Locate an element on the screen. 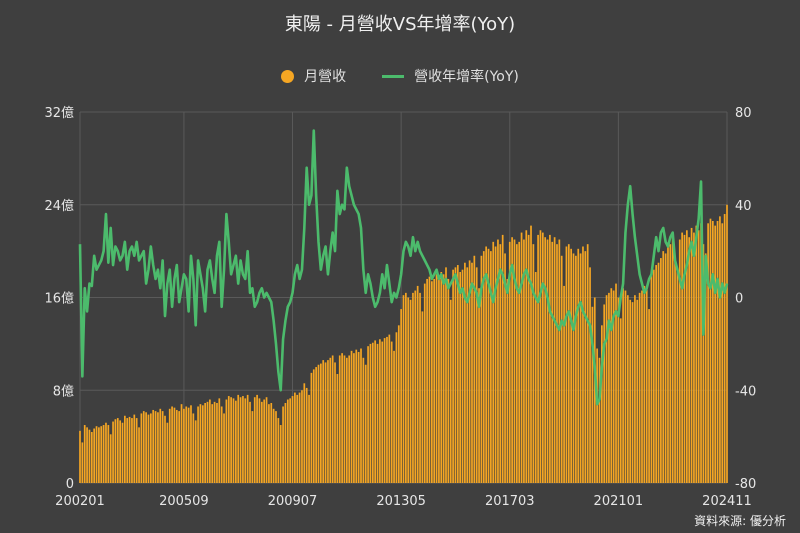  y-left-tick-label: 24億 is located at coordinates (59, 206).